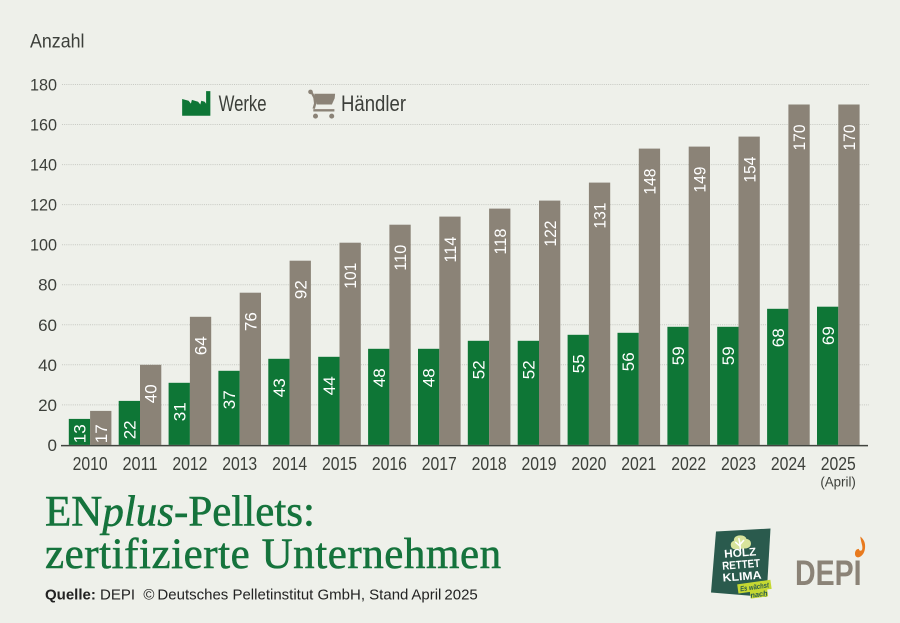 This screenshot has width=900, height=623. I want to click on svg-text: 2025, so click(838, 464).